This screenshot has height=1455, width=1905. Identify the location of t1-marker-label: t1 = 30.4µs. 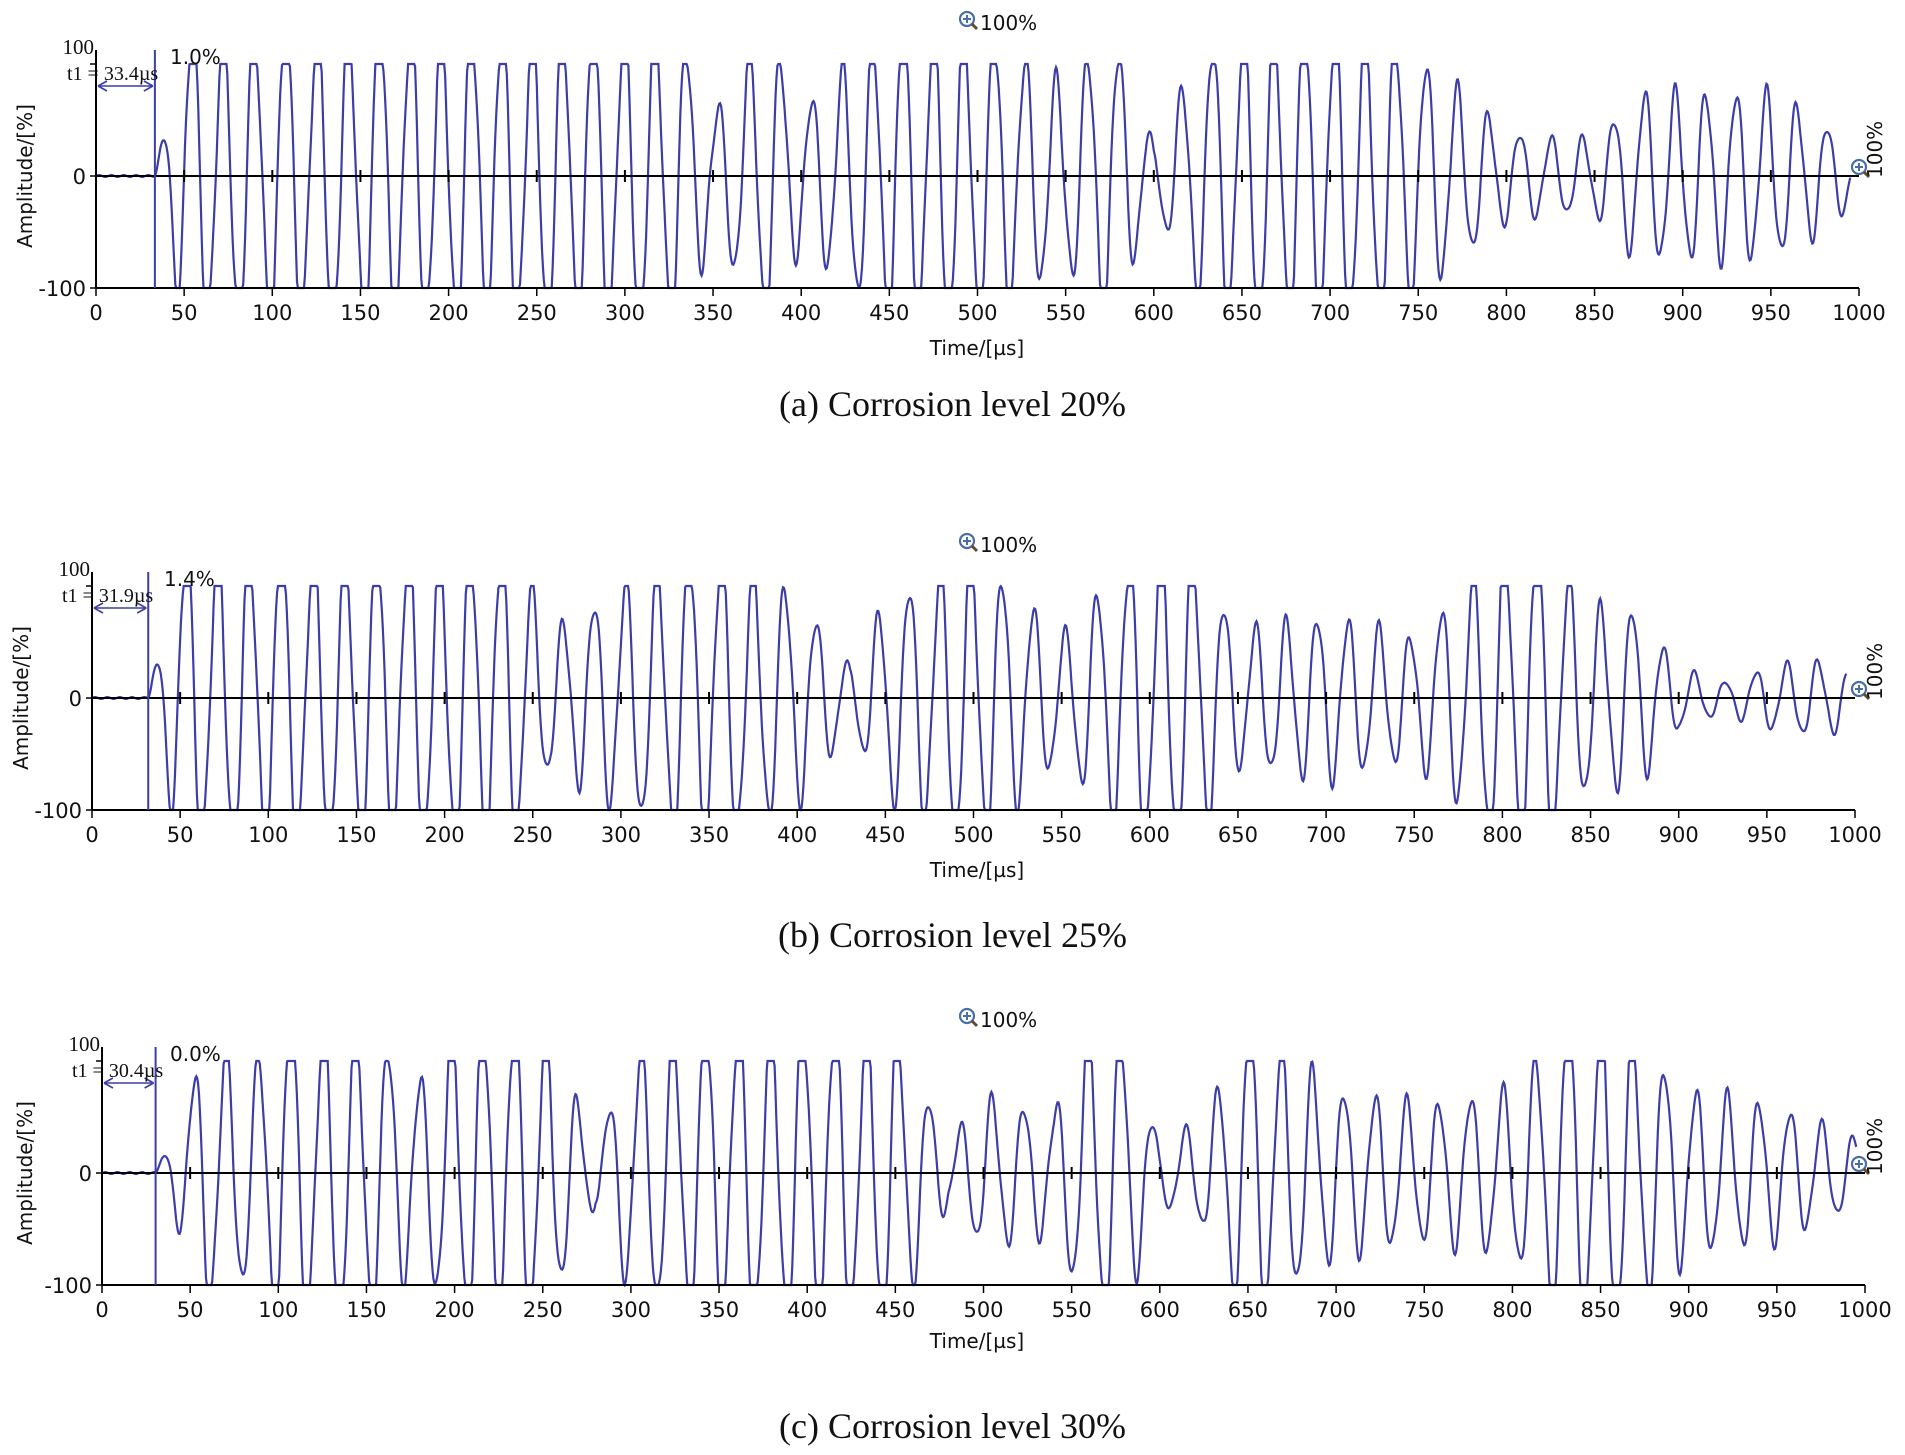
(117, 1071).